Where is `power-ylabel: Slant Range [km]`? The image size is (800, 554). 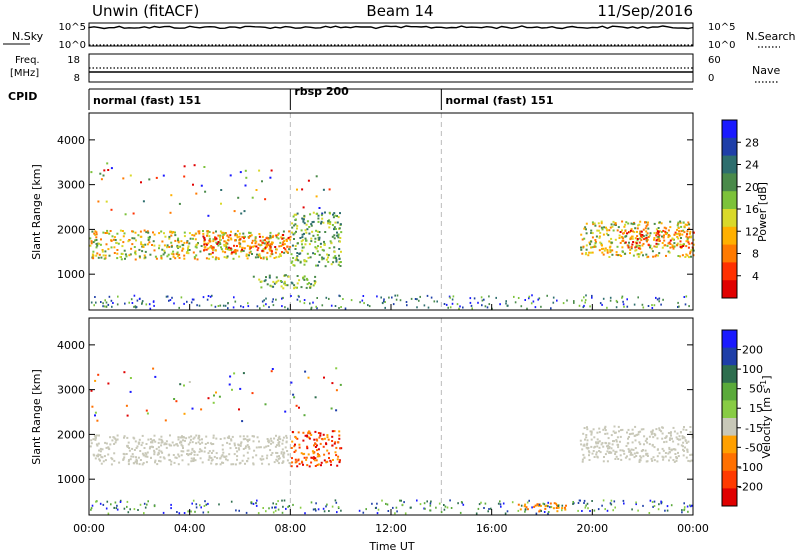
power-ylabel: Slant Range [km] is located at coordinates (36, 212).